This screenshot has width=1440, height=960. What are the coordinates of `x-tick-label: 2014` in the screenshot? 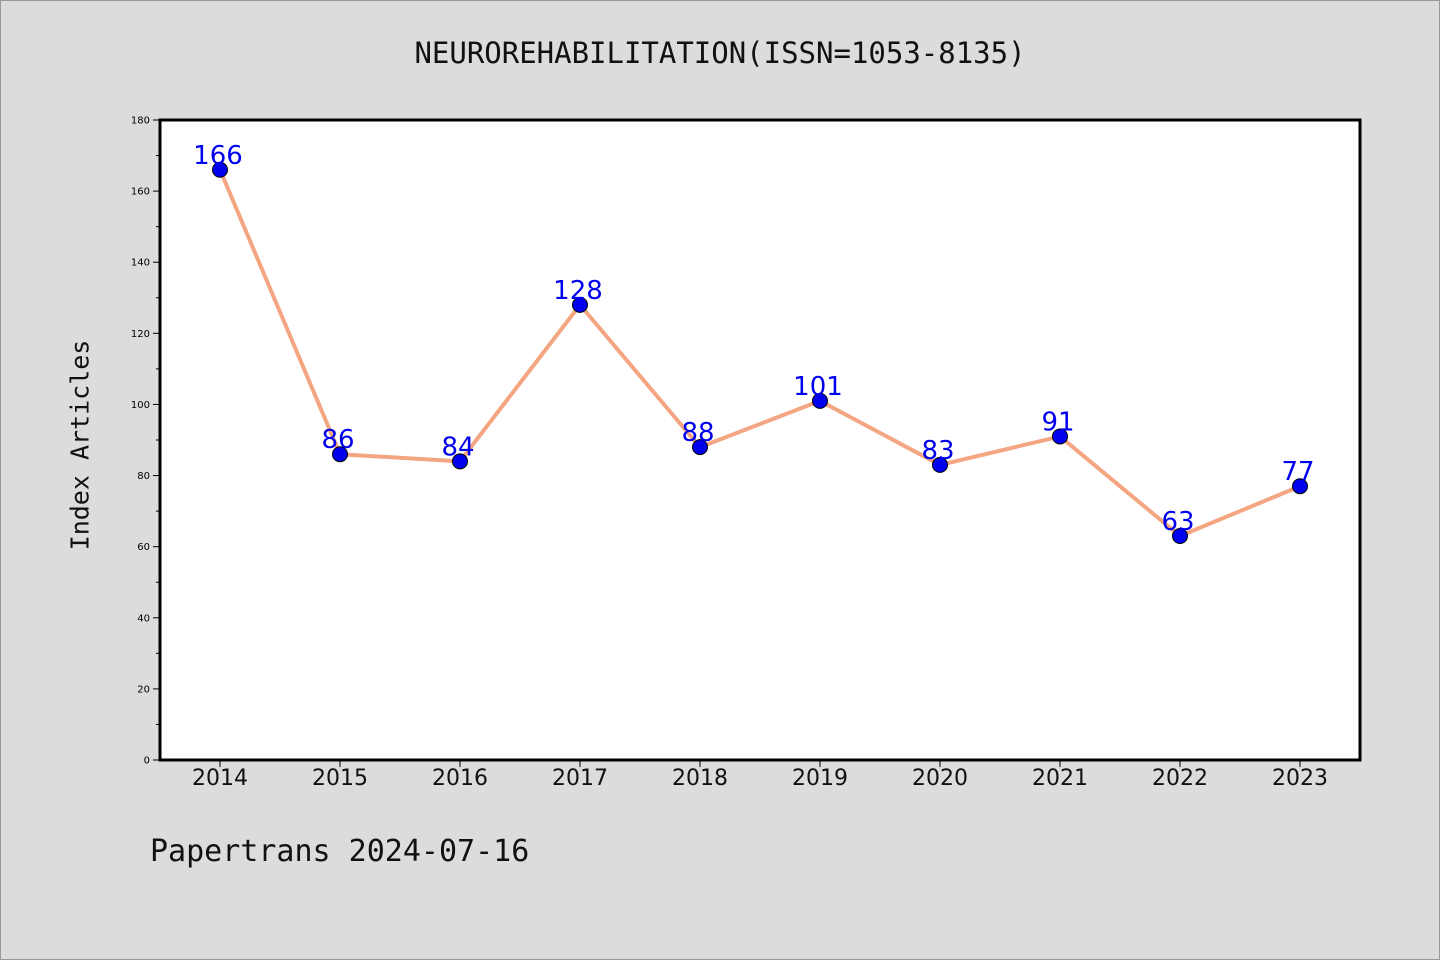 It's located at (220, 778).